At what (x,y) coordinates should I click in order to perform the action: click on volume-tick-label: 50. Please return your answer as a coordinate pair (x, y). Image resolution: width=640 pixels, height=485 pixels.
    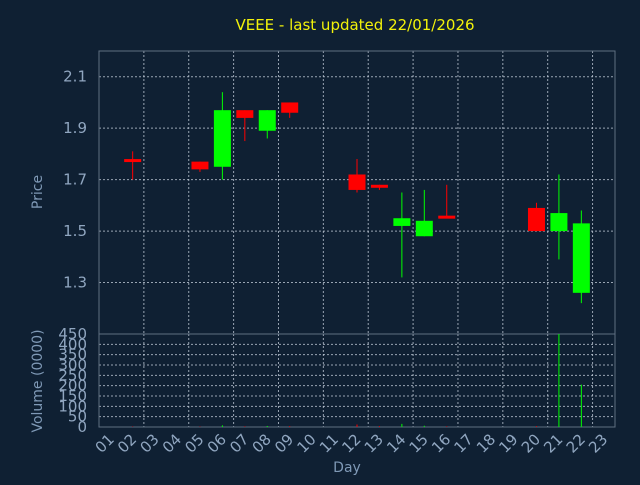
    Looking at the image, I should click on (77, 417).